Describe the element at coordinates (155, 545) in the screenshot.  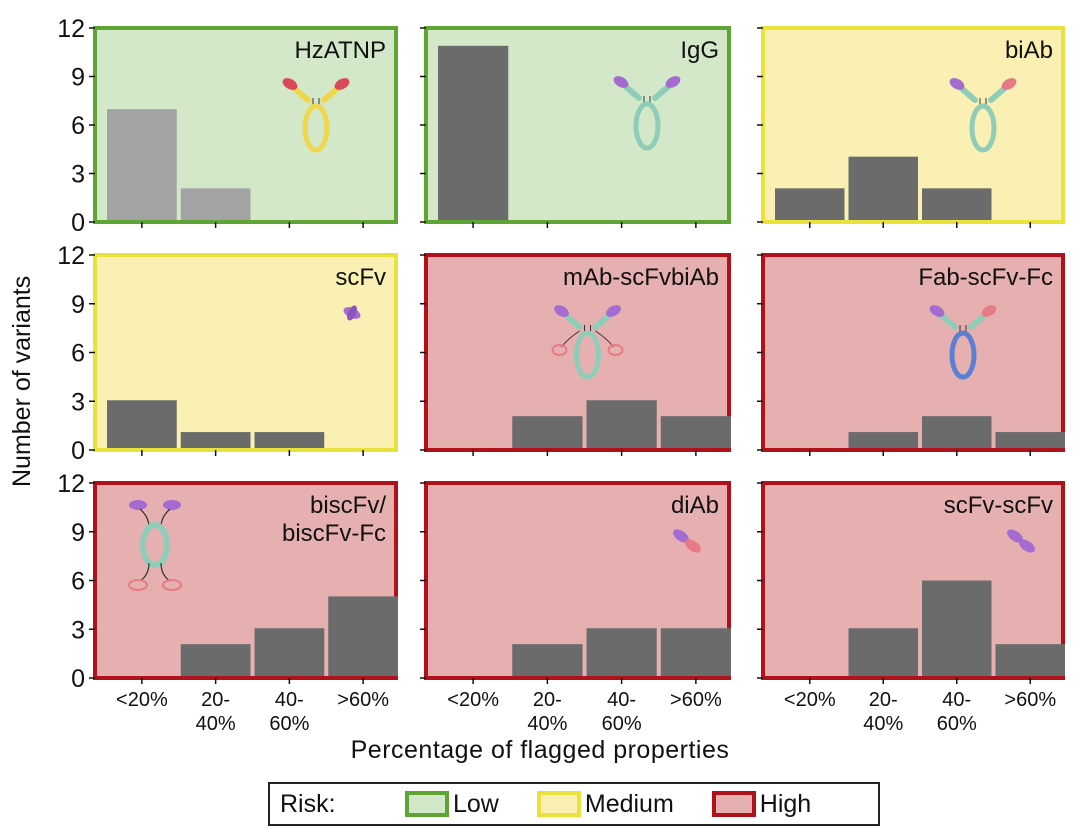
I see `biscfv-fc-icon` at that location.